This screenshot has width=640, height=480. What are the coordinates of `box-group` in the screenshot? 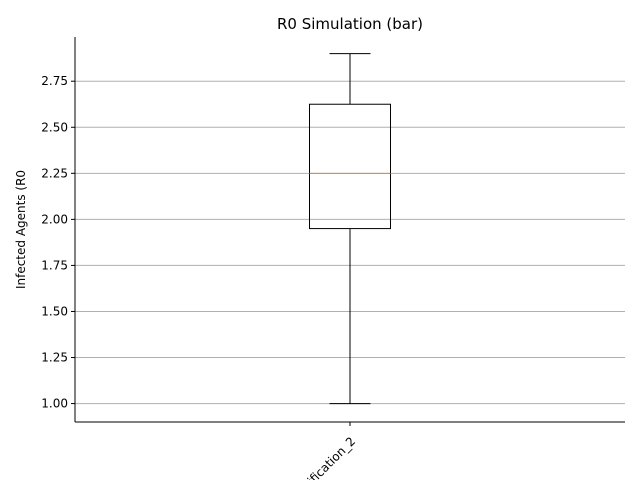 It's located at (350, 229).